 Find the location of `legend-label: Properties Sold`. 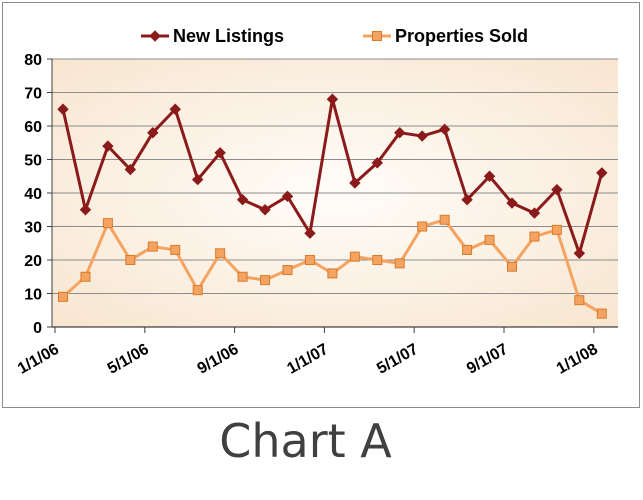

legend-label: Properties Sold is located at coordinates (461, 36).